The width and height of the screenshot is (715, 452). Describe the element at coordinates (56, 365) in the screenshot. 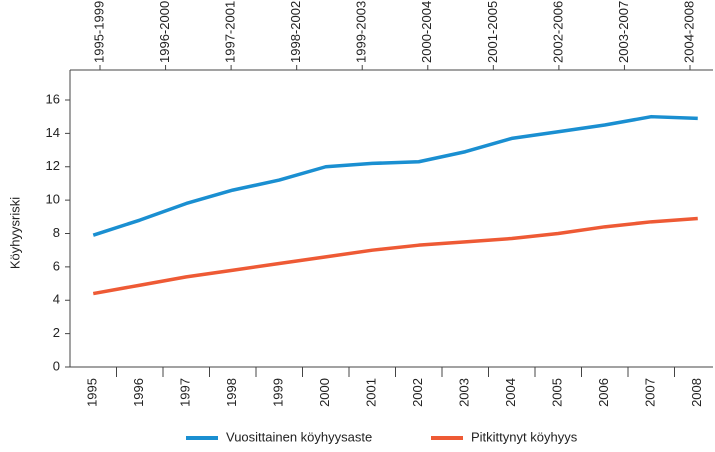

I see `y-tick-label: 0` at that location.